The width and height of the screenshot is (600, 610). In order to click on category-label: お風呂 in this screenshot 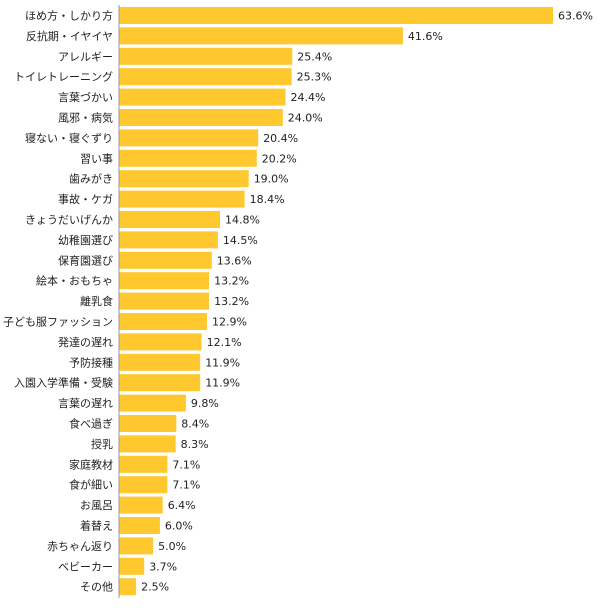, I will do `click(96, 505)`.